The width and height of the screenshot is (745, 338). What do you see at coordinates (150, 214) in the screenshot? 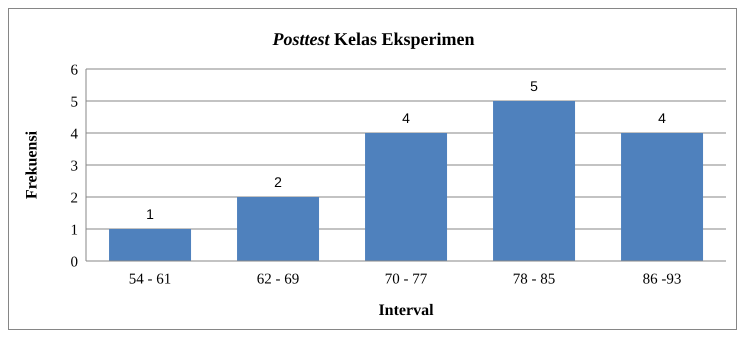
I see `data-label: 1` at bounding box center [150, 214].